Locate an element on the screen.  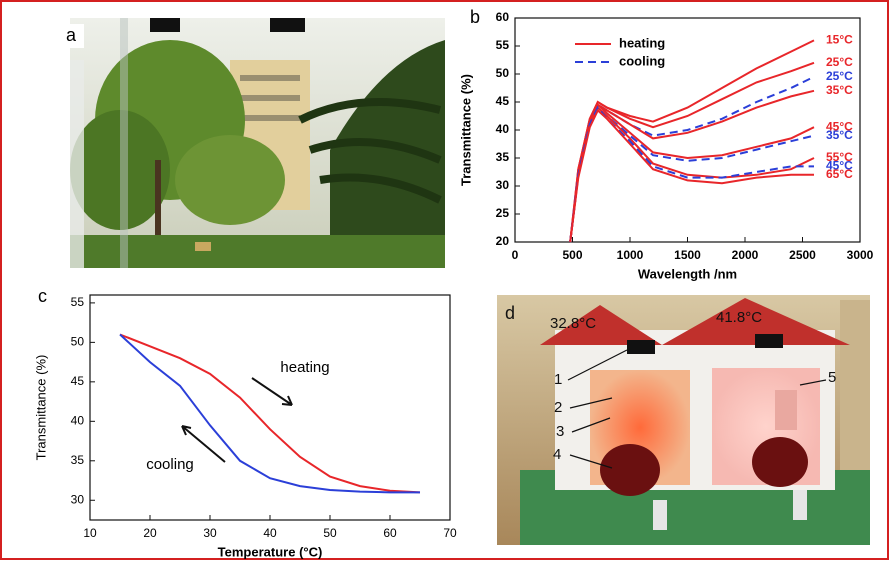
callout: 2 is located at coordinates (558, 407).